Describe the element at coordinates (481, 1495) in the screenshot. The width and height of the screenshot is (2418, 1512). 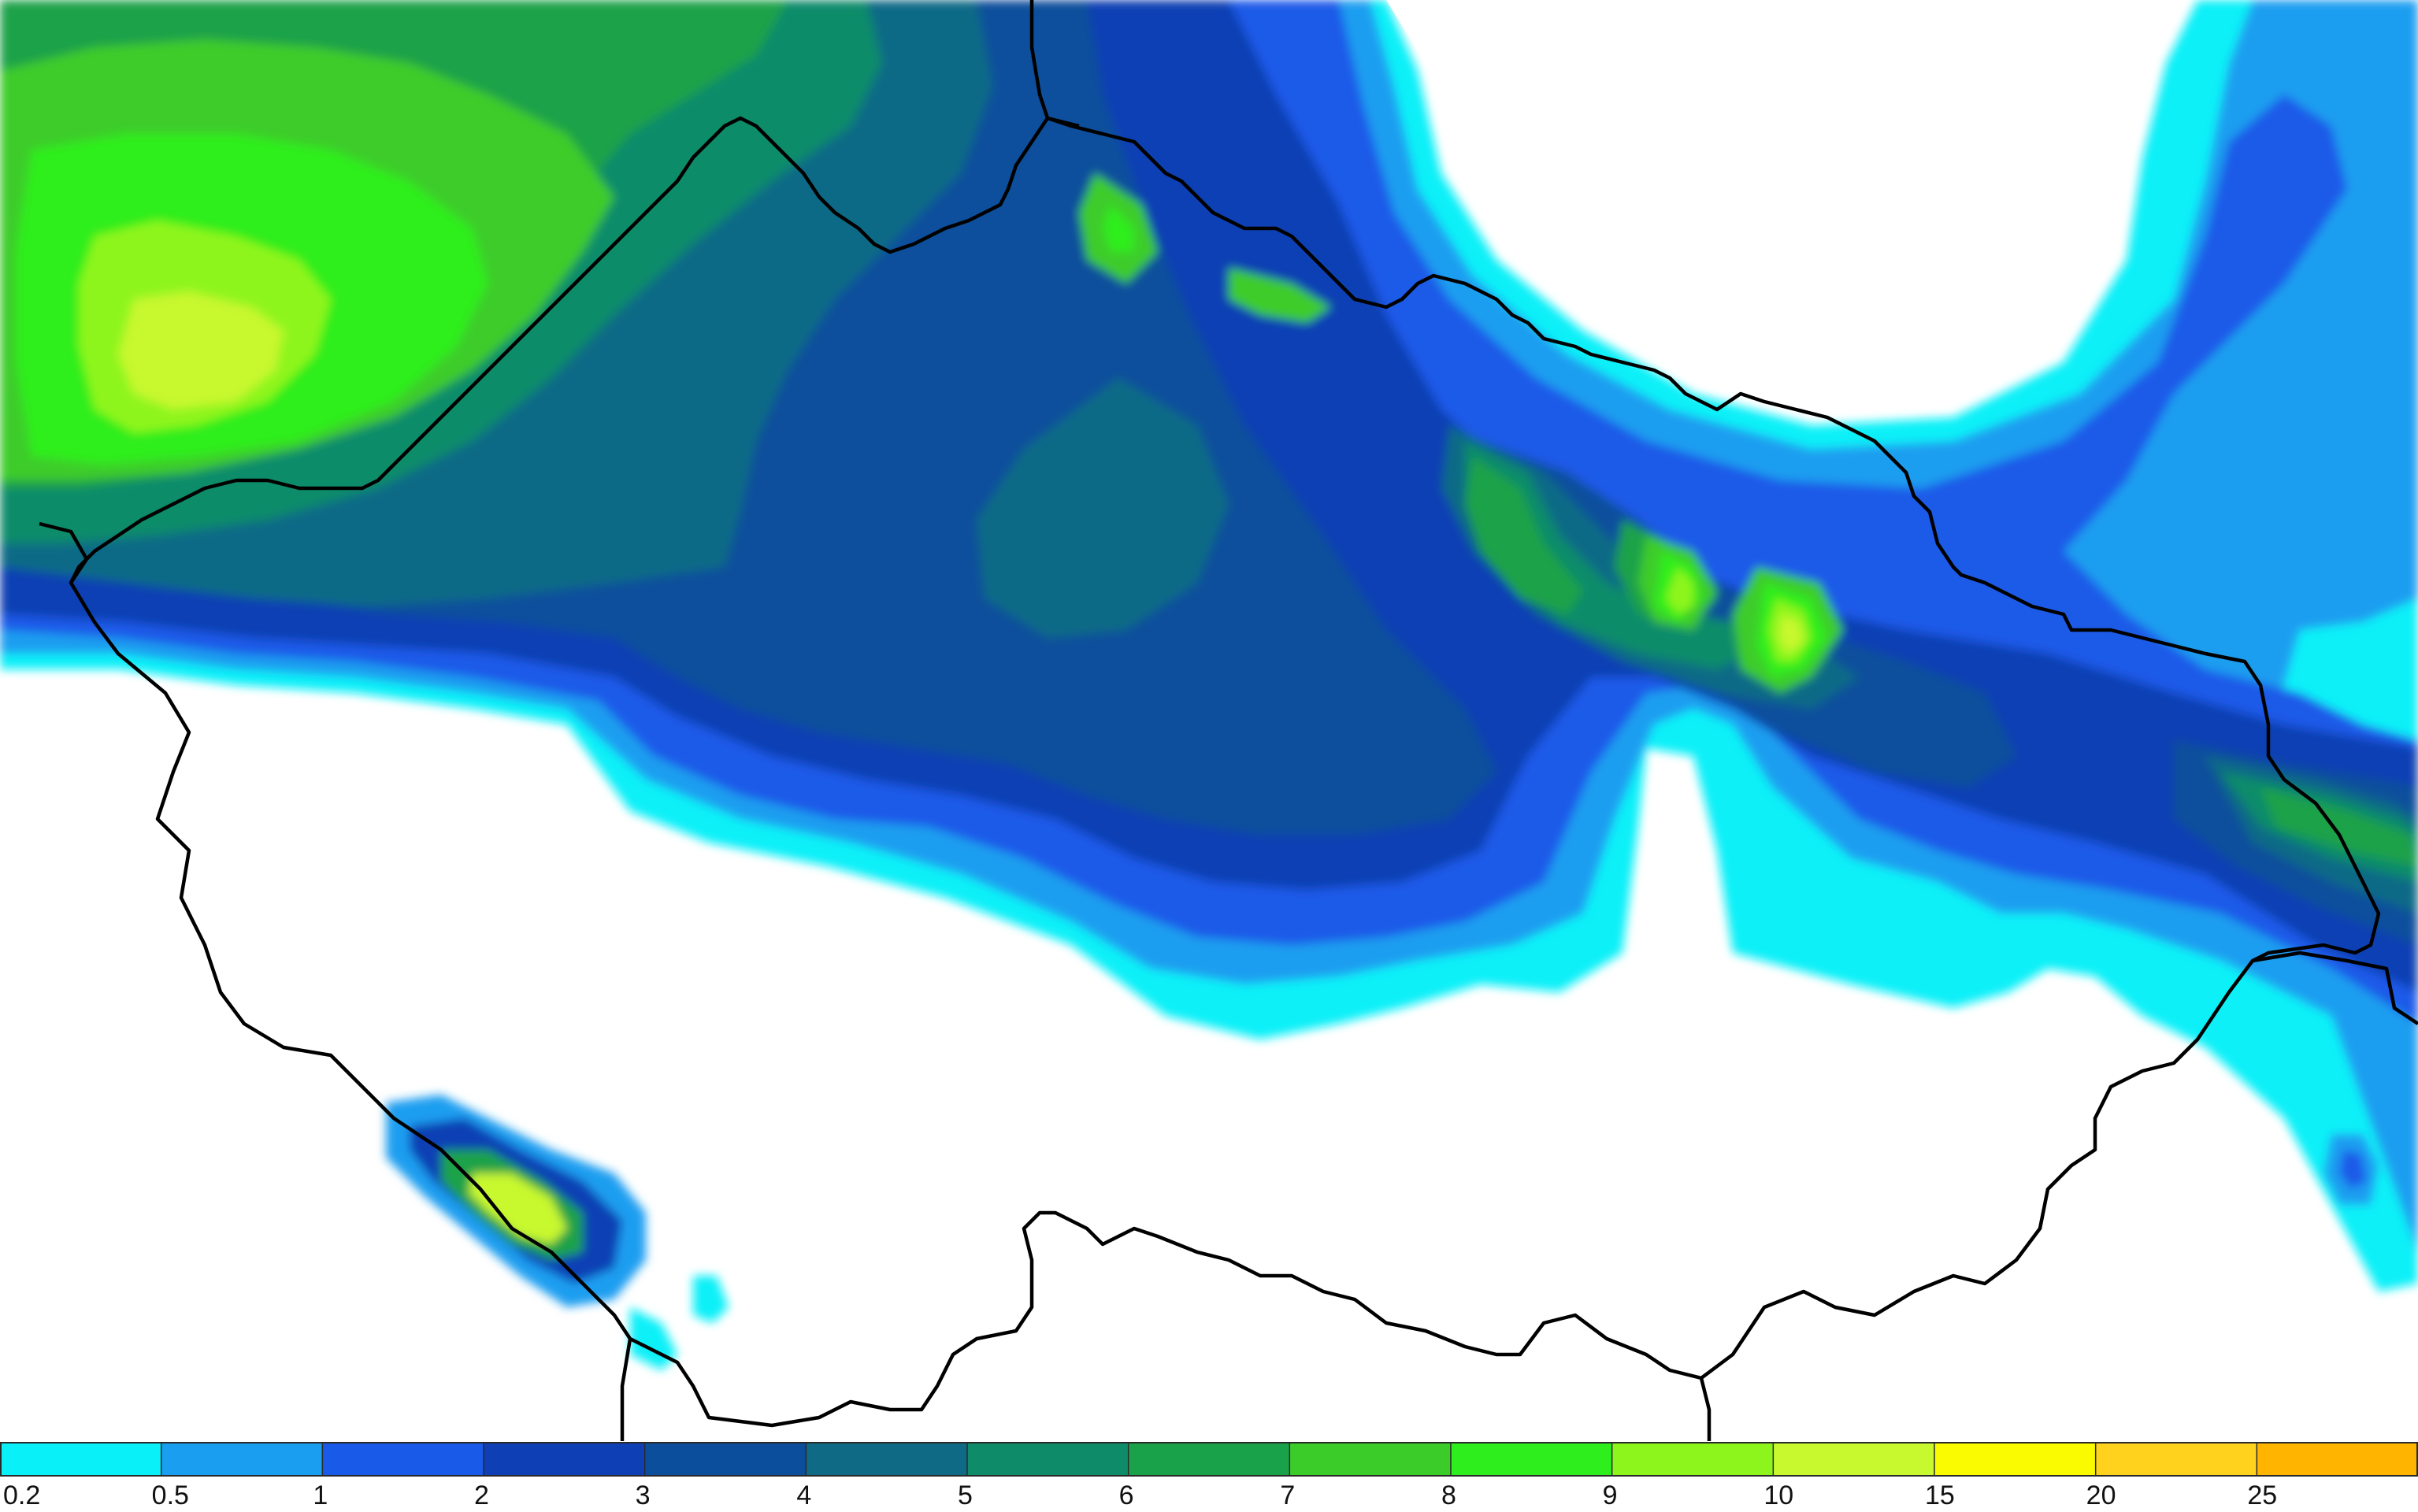
I see `legend-label: 2` at that location.